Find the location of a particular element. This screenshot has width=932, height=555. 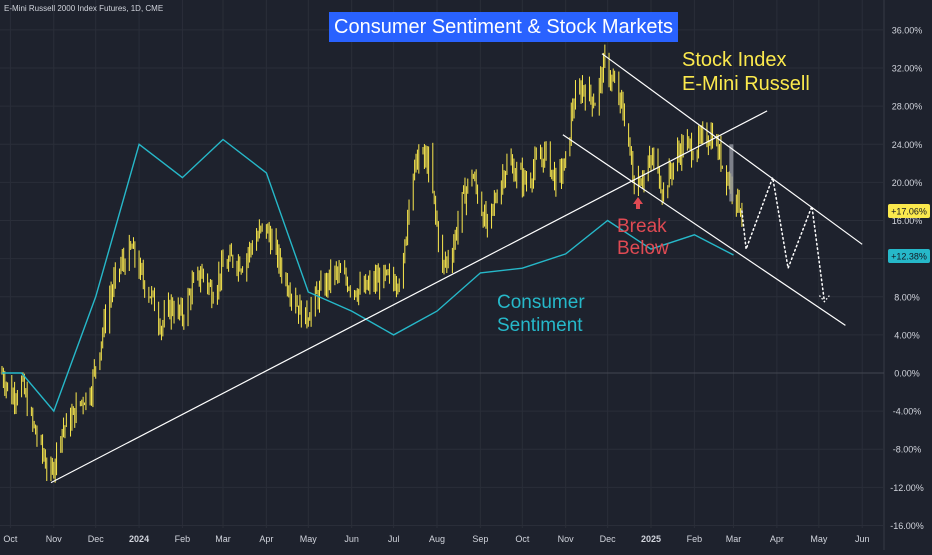

projection-arrow-icon is located at coordinates (824, 299).